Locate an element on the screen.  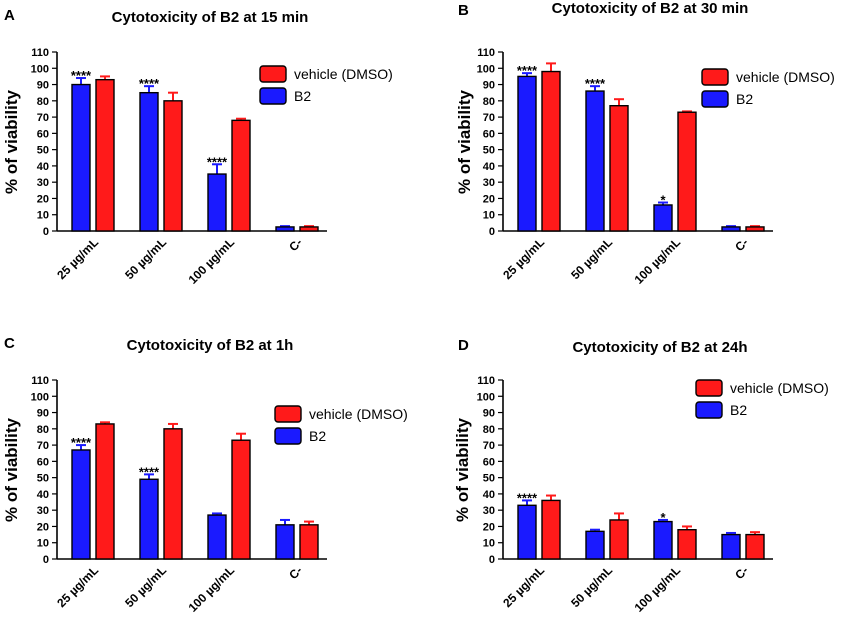
y-tick-label: 80 is located at coordinates (43, 102).